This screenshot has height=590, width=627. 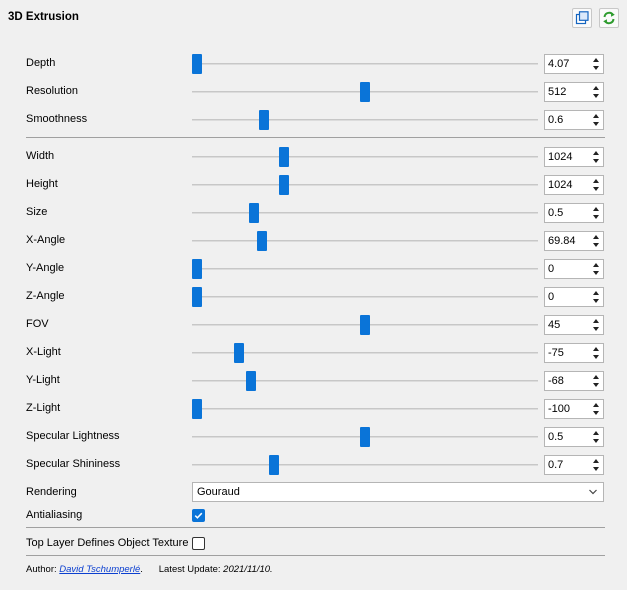 I want to click on y-light-row: Y-Light -68, so click(x=313, y=381).